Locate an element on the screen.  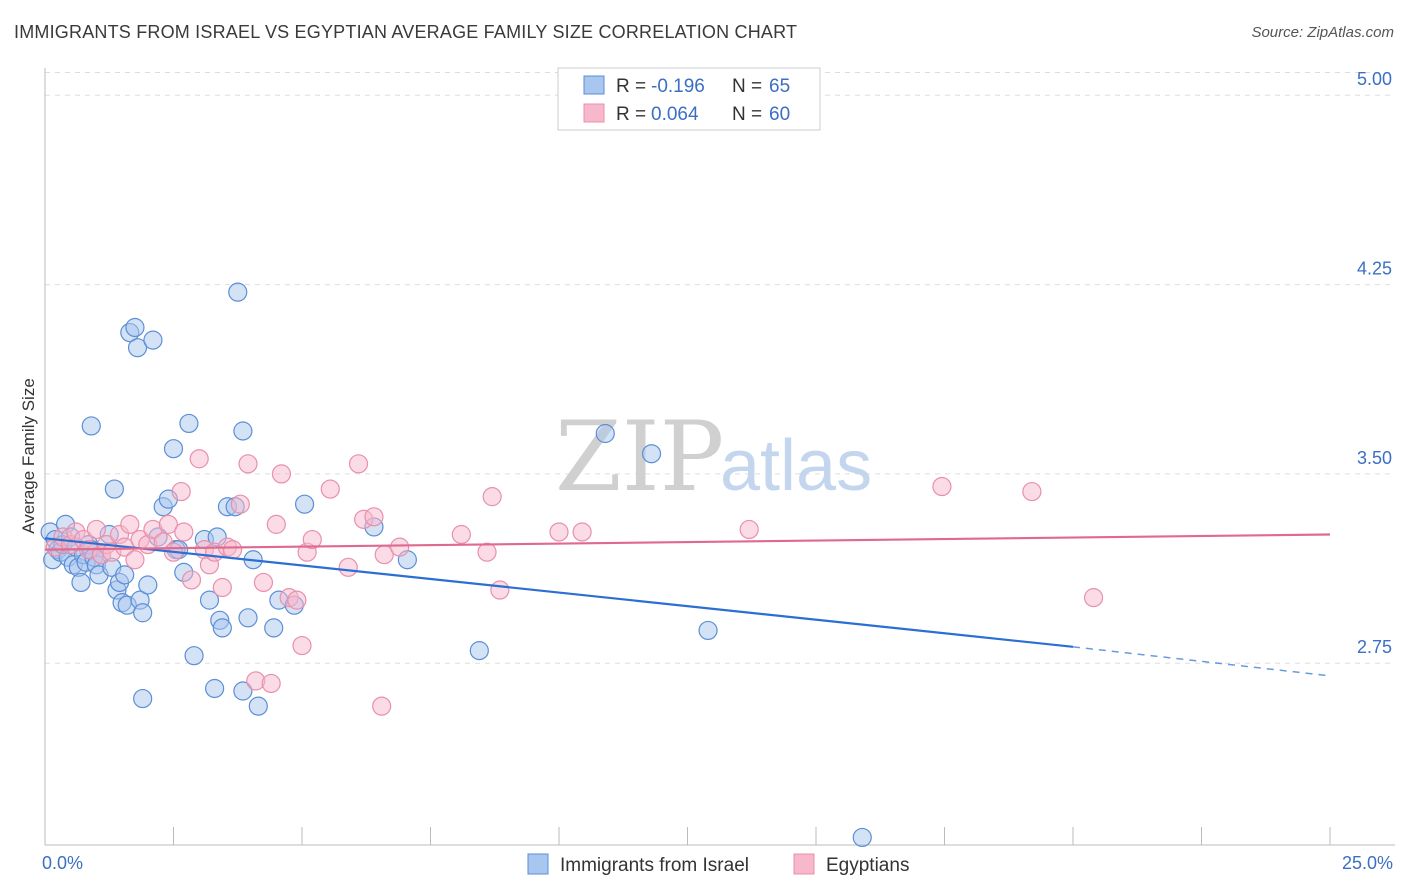
legend-n-label-egyptians: N = is located at coordinates (749, 114).